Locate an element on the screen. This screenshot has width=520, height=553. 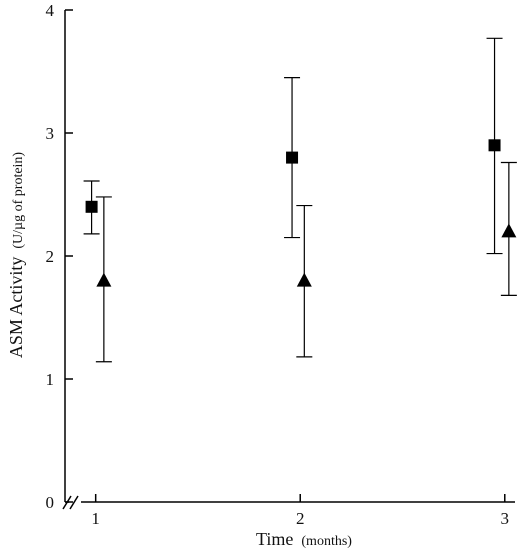
x-axis-title-unit: (months) is located at coordinates (326, 541).